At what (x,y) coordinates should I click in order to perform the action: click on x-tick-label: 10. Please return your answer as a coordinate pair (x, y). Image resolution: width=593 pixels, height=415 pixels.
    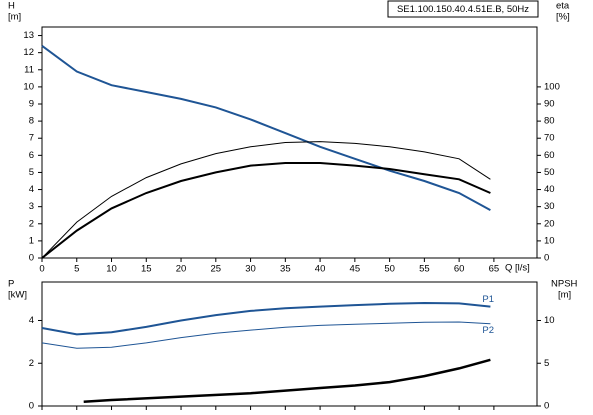
    Looking at the image, I should click on (111, 269).